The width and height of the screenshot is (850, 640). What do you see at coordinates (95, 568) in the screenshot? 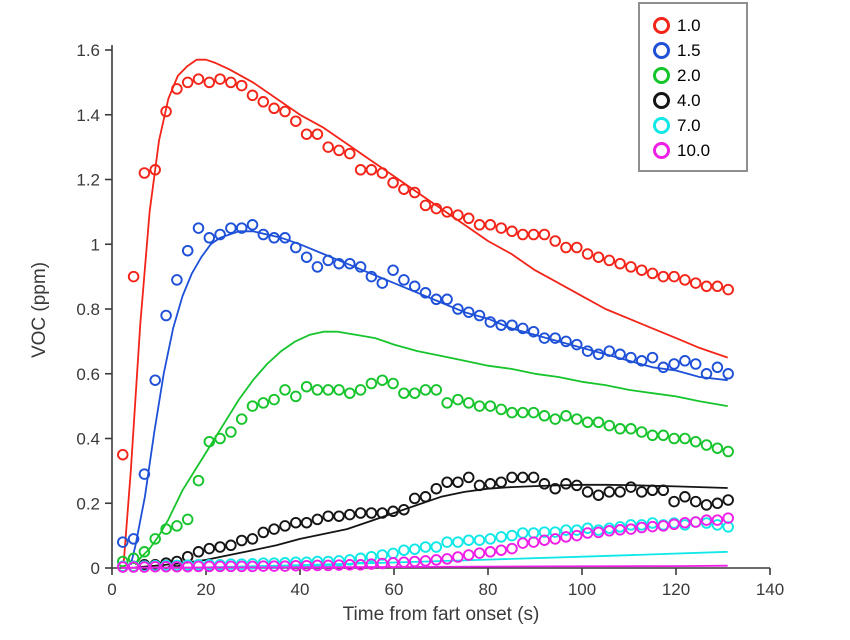
I see `y-tick-label: 0` at bounding box center [95, 568].